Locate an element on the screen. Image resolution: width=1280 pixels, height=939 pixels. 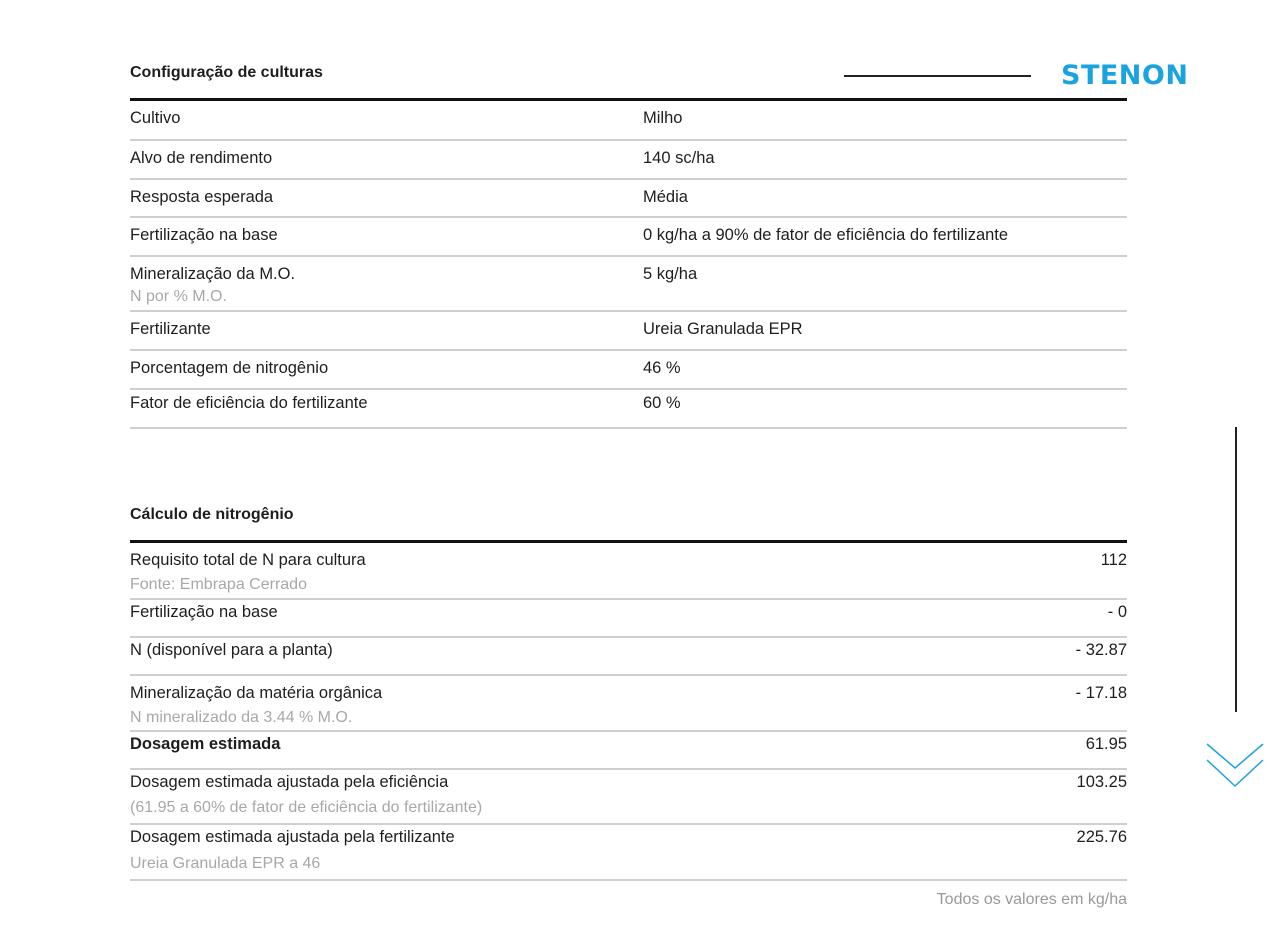
row-value: 5 kg/ha is located at coordinates (670, 274).